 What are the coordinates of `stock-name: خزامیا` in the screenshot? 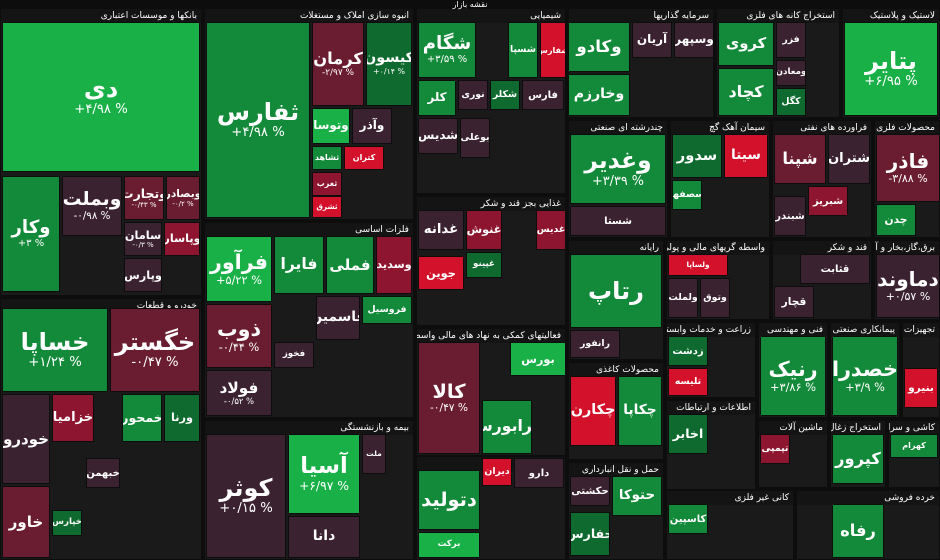 It's located at (73, 417).